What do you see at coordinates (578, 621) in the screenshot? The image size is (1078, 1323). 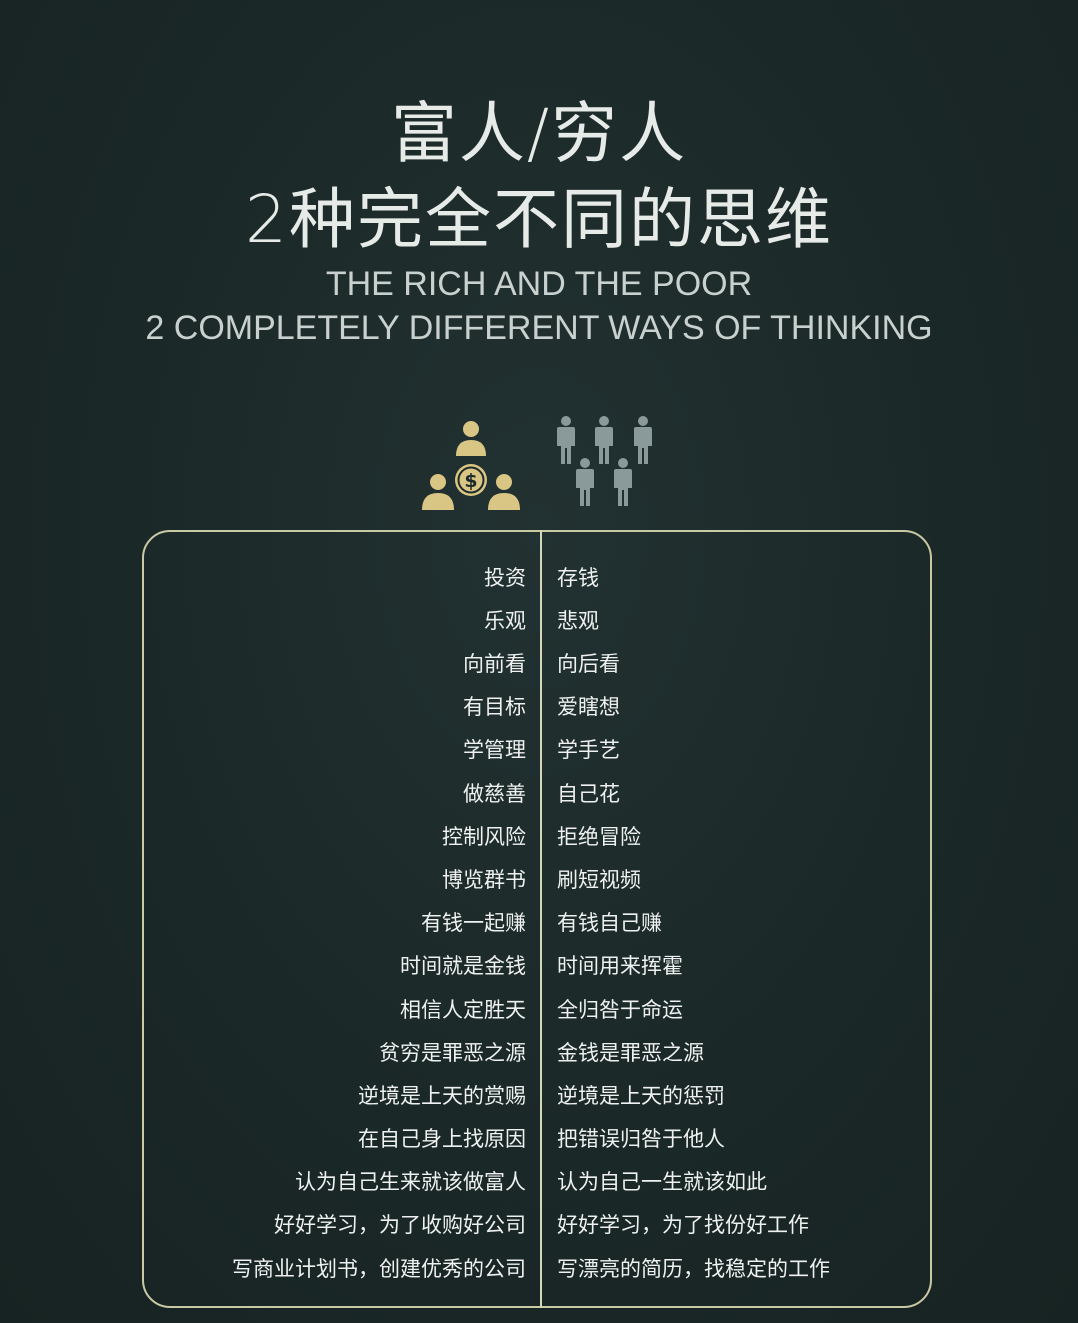 I see `poor-mindset-text: 悲观` at bounding box center [578, 621].